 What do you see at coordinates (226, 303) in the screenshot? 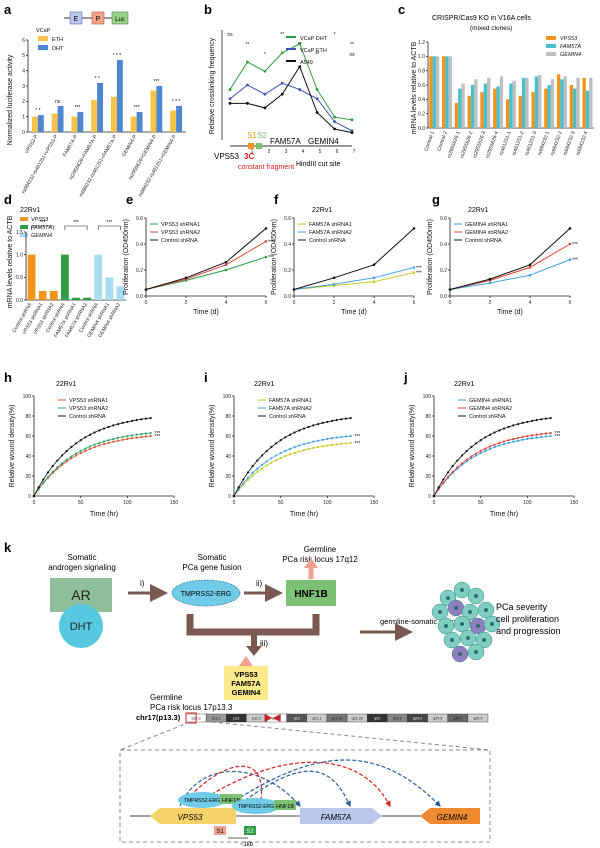
I see `e-xtick-label: 4` at bounding box center [226, 303].